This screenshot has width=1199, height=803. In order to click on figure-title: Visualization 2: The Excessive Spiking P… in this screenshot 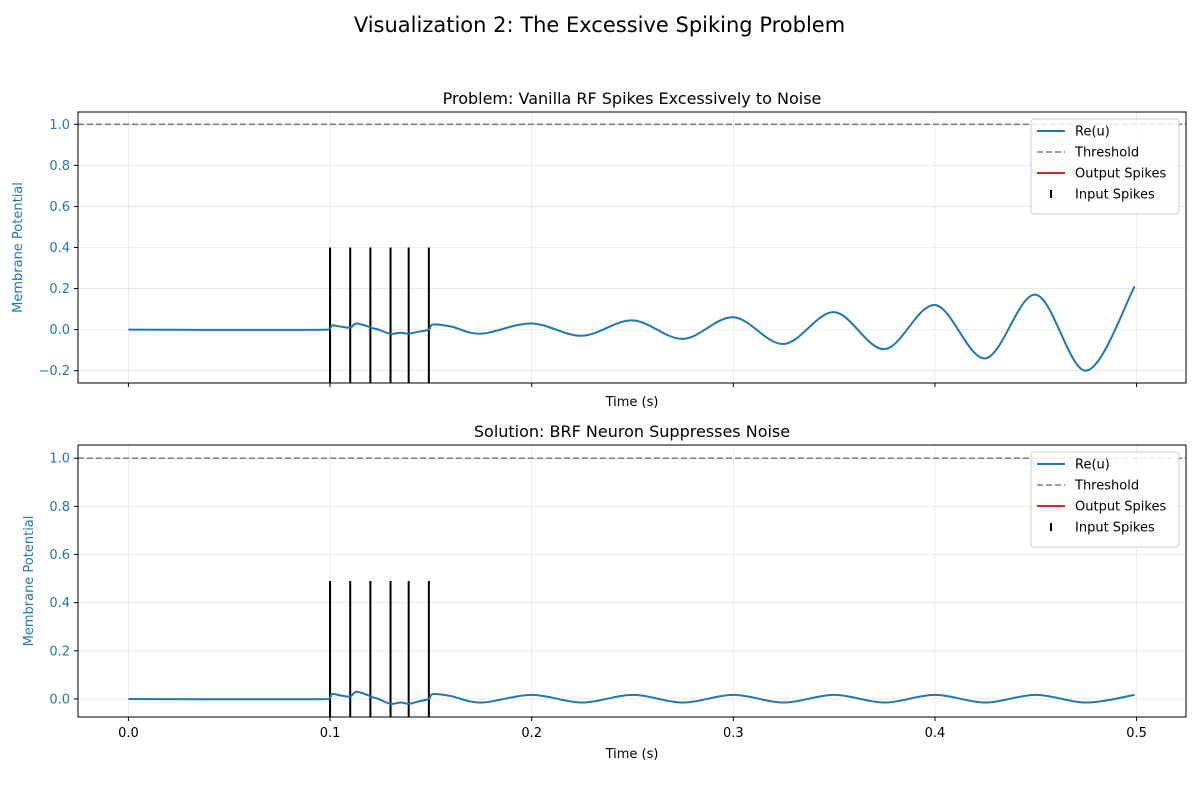, I will do `click(599, 25)`.